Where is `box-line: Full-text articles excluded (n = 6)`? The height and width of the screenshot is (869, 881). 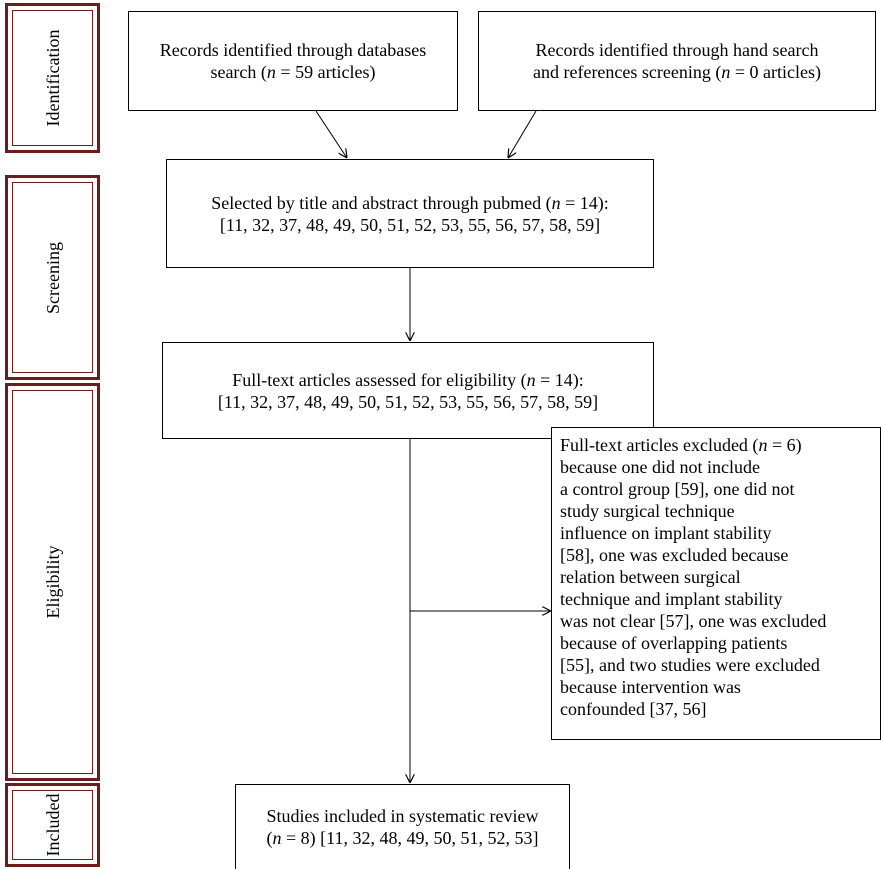 box-line: Full-text articles excluded (n = 6) is located at coordinates (681, 445).